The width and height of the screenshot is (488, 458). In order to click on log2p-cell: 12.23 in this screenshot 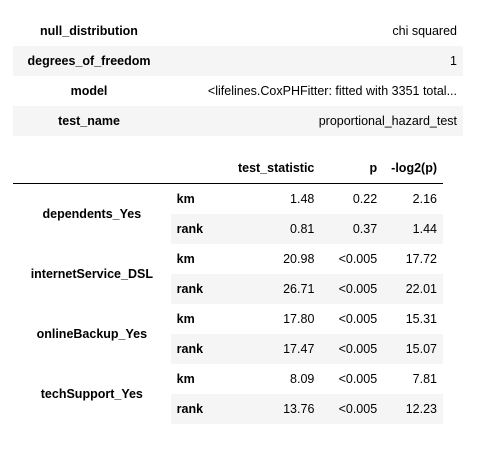, I will do `click(413, 409)`.